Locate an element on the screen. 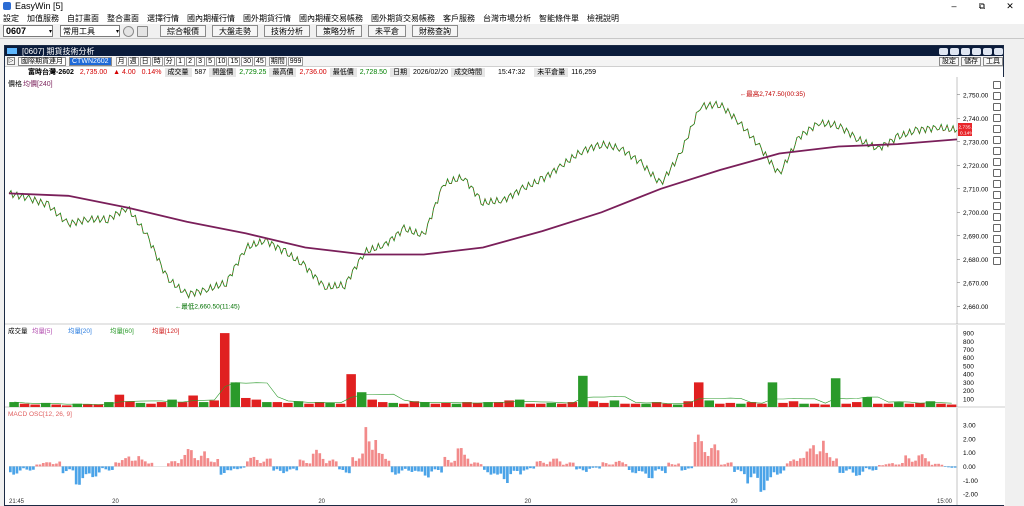 The width and height of the screenshot is (1024, 506). zoom-in-icon is located at coordinates (997, 195).